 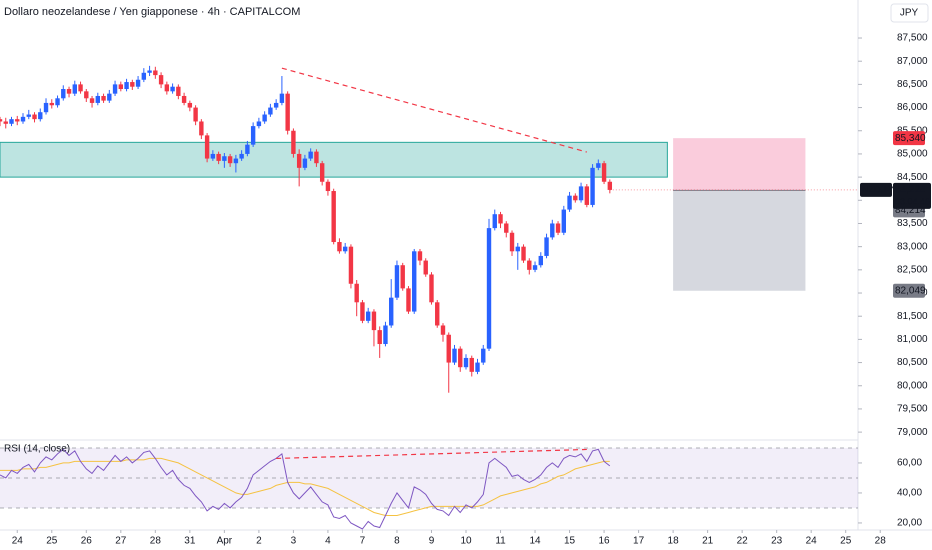 What do you see at coordinates (846, 541) in the screenshot?
I see `x-tick-label: 25` at bounding box center [846, 541].